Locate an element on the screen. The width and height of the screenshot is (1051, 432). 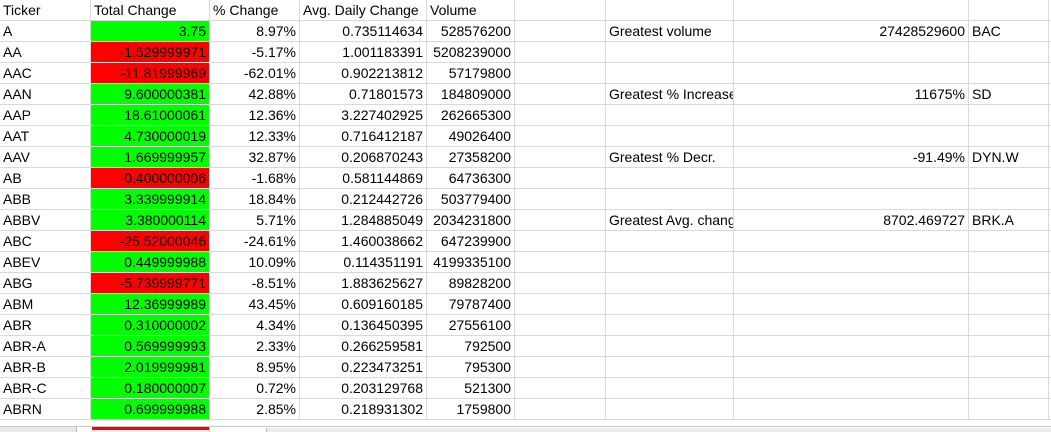
ticker-cell: AAV is located at coordinates (45, 157).